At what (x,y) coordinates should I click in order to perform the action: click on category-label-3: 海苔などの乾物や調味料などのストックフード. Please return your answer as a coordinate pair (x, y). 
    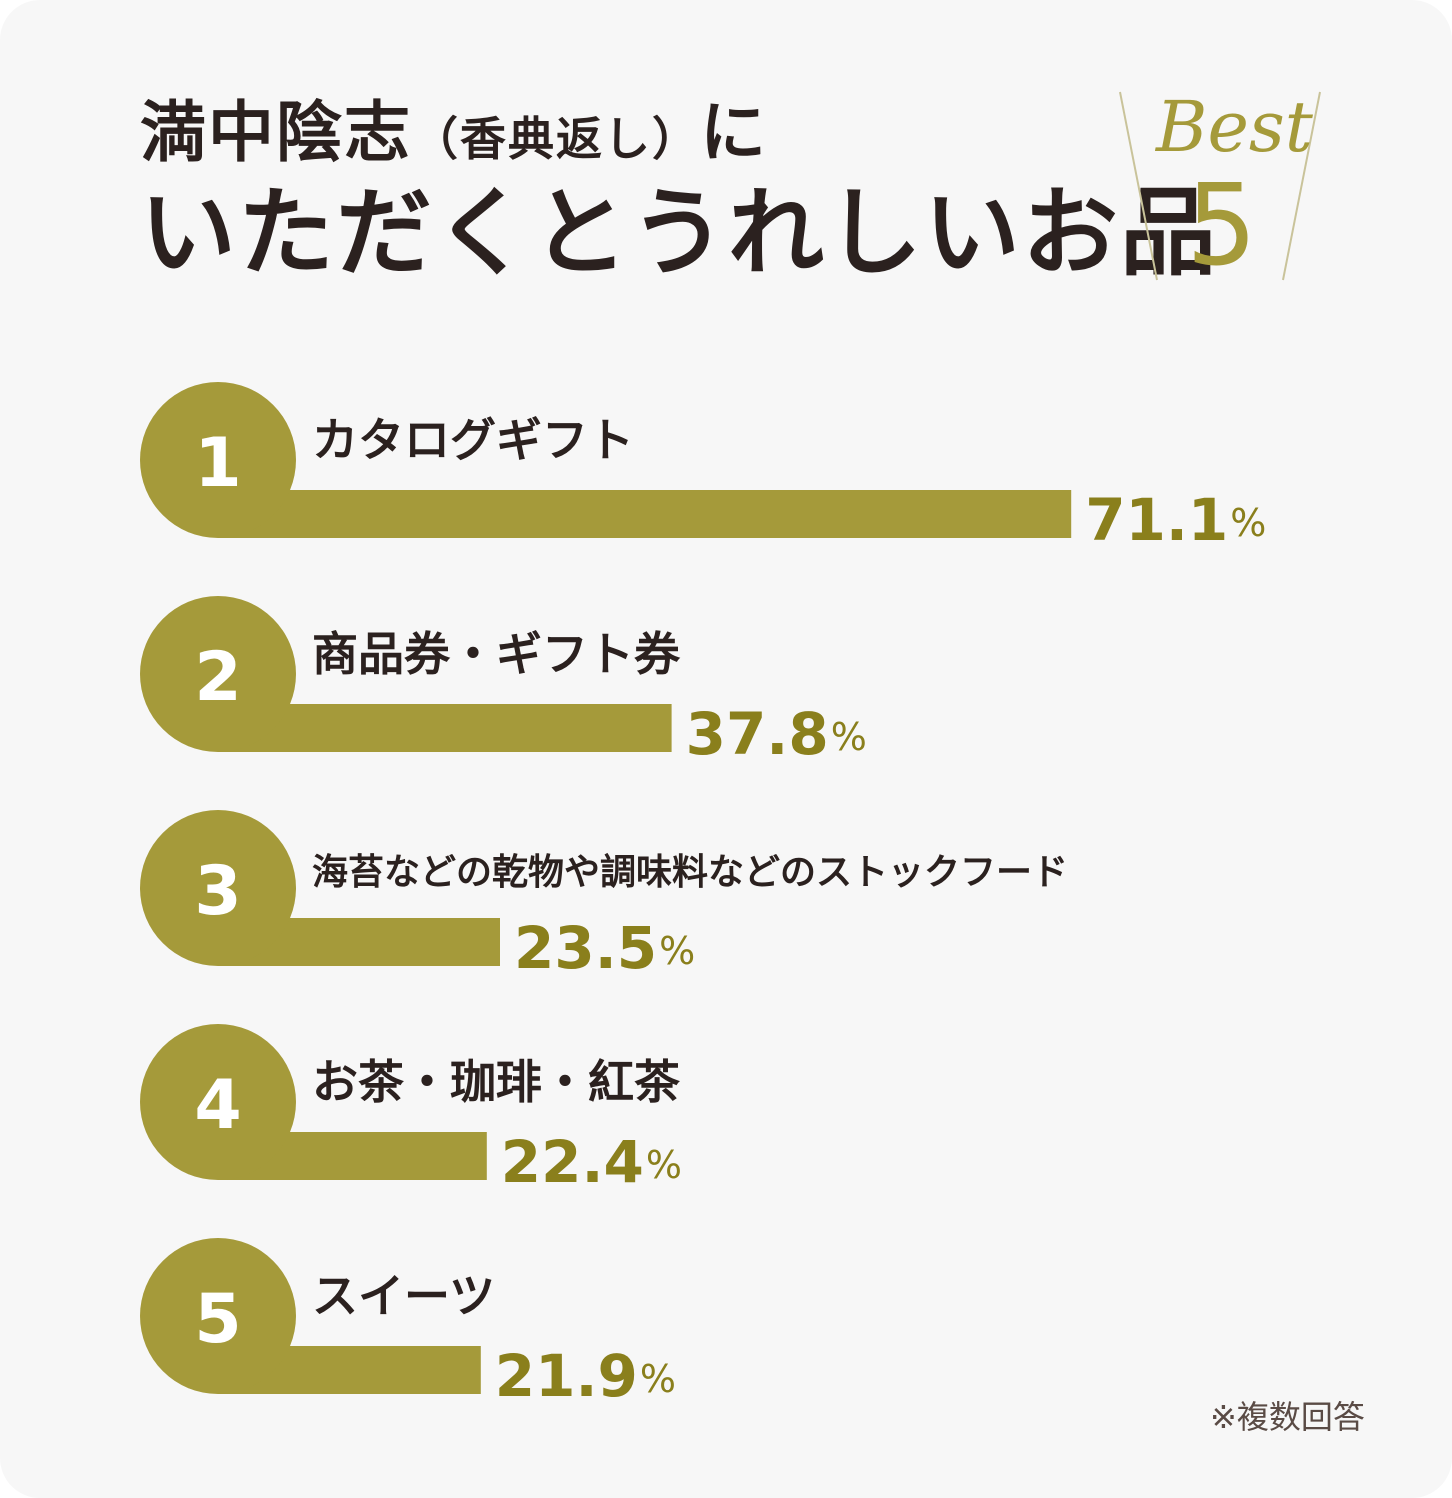
    Looking at the image, I should click on (690, 872).